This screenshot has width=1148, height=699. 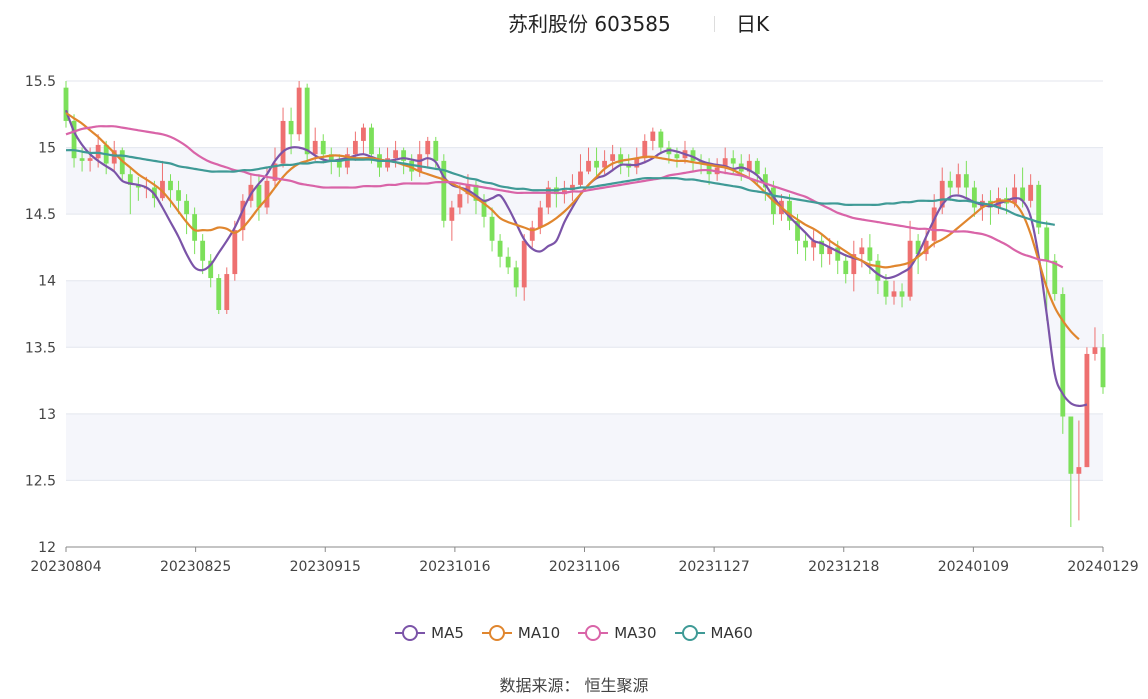 I want to click on chart-title: 苏利股份 603585, so click(x=589, y=24).